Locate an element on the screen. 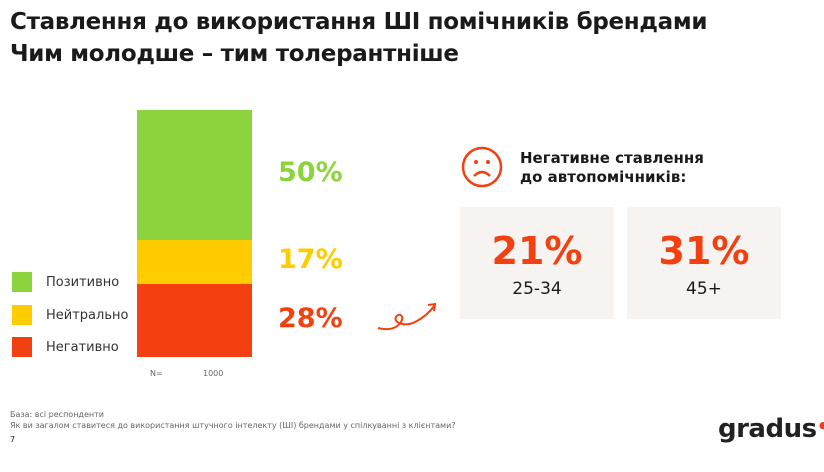  data-label: 50% is located at coordinates (310, 172).